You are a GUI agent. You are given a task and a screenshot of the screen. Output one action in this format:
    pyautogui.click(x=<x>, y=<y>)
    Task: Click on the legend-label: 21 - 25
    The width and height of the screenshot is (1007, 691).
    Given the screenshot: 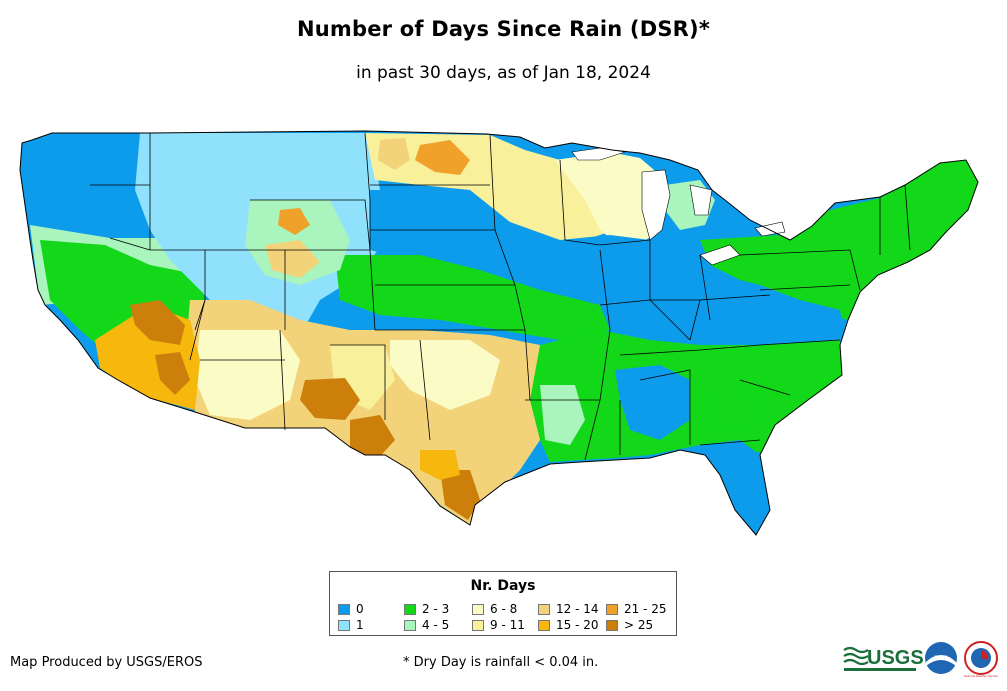 What is the action you would take?
    pyautogui.click(x=645, y=609)
    